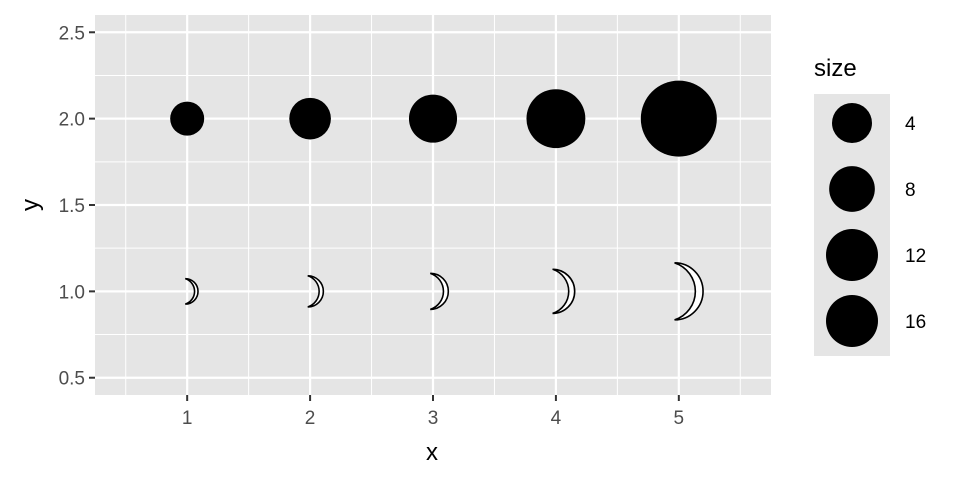 This screenshot has height=485, width=960. Describe the element at coordinates (432, 452) in the screenshot. I see `x-axis-title: x` at that location.